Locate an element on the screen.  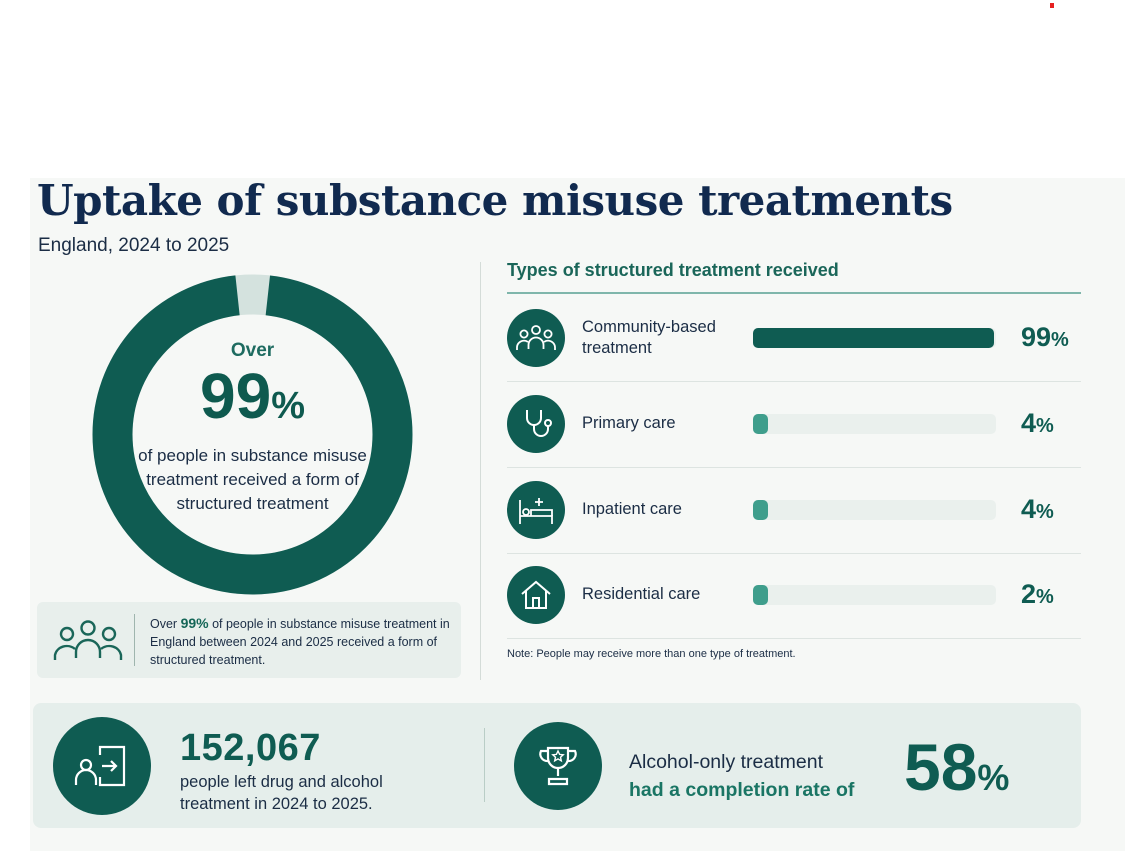
bottom-divider is located at coordinates (484, 765).